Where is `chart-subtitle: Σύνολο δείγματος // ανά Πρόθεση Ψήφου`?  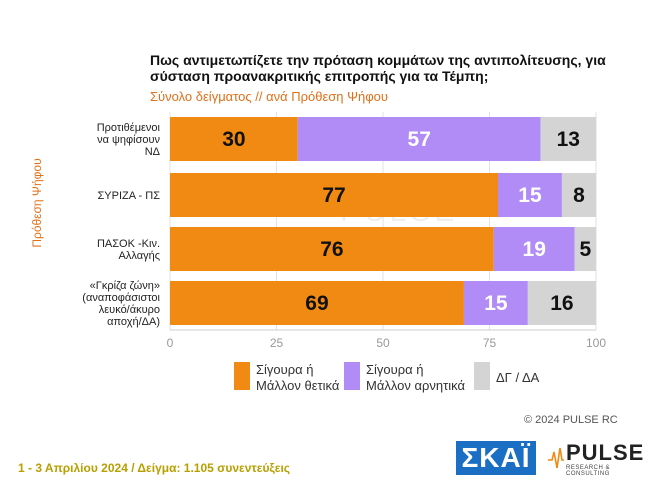
chart-subtitle: Σύνολο δείγματος // ανά Πρόθεση Ψήφου is located at coordinates (269, 96).